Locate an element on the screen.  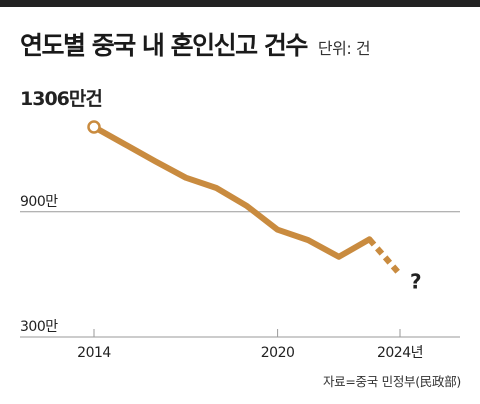
chart-title: 연도별 중국 내 혼인신고 건수 is located at coordinates (164, 45).